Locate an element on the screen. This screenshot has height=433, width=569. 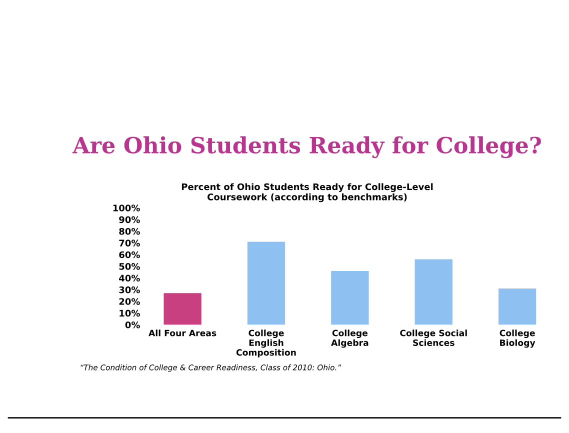
y-tick-label: 80% is located at coordinates (129, 231).